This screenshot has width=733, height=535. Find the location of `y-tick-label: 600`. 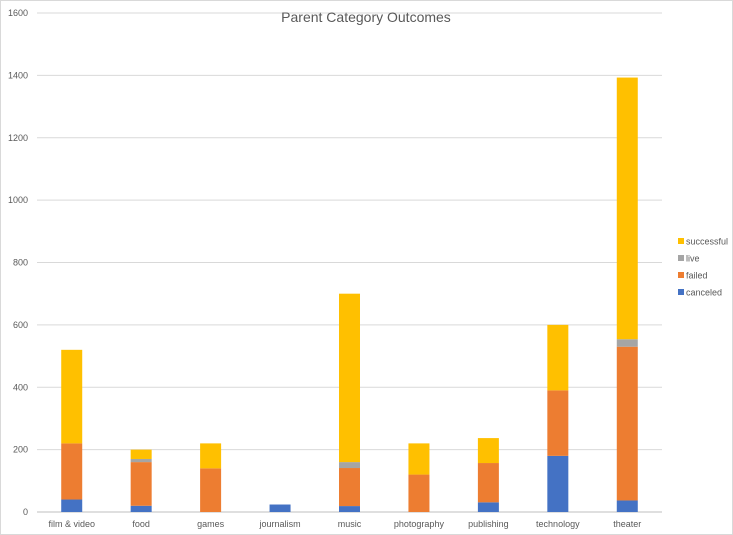

y-tick-label: 600 is located at coordinates (20, 325).